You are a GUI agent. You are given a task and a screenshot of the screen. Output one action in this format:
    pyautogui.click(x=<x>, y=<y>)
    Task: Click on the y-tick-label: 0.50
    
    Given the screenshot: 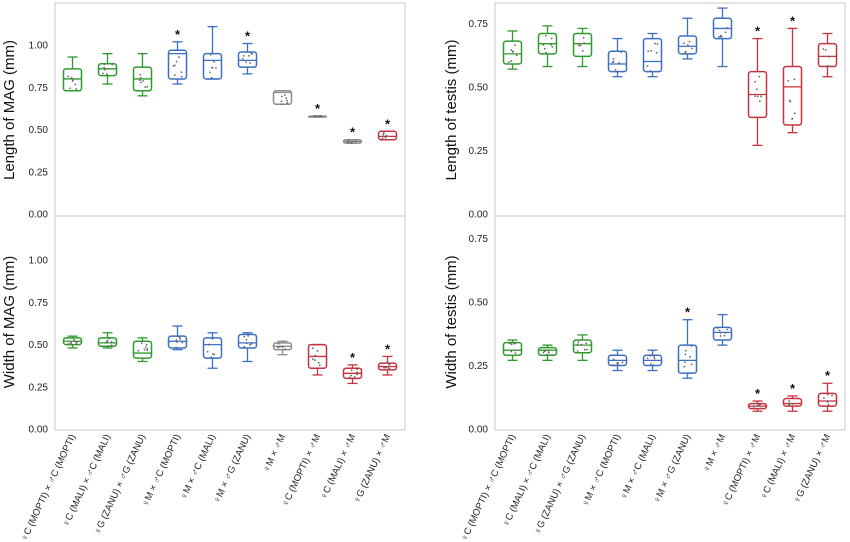 What is the action you would take?
    pyautogui.click(x=39, y=345)
    